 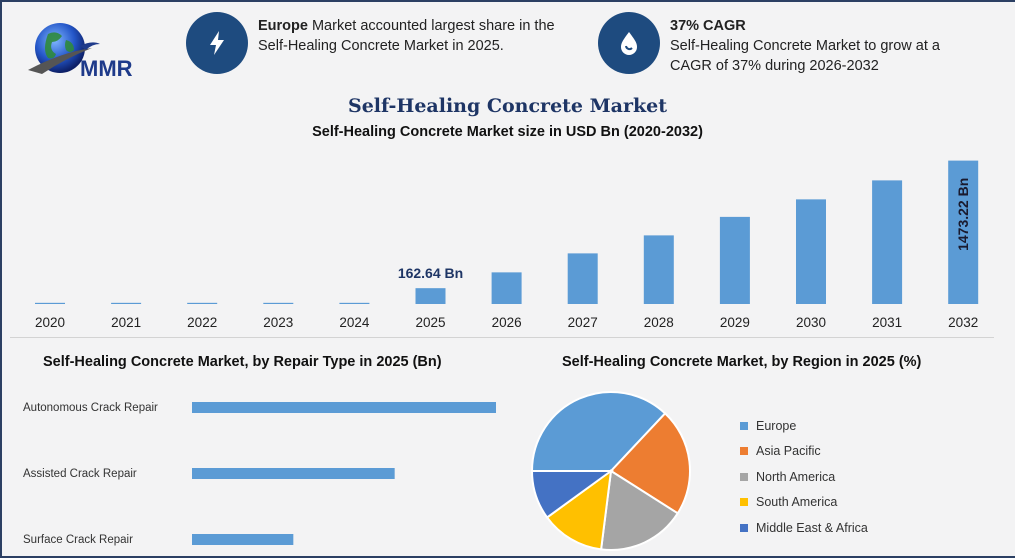 What do you see at coordinates (788, 451) in the screenshot?
I see `legend-label: Asia Pacific` at bounding box center [788, 451].